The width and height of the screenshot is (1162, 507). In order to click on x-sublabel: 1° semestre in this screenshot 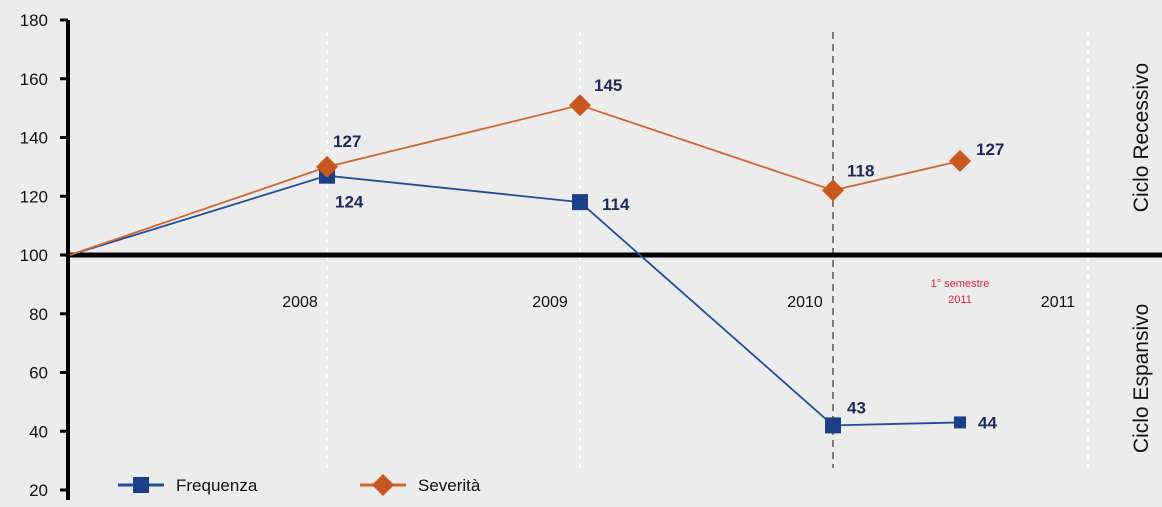, I will do `click(960, 284)`.